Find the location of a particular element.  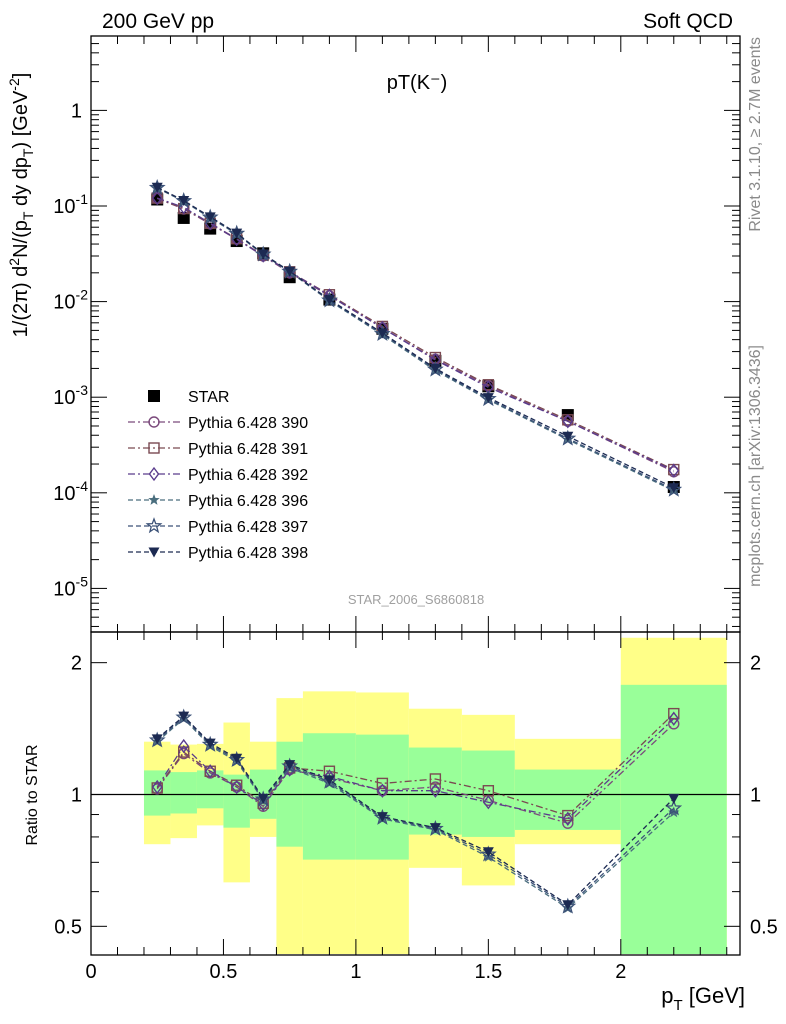

legend-label-pythia-6-428-392: Pythia 6.428 392 is located at coordinates (248, 475).